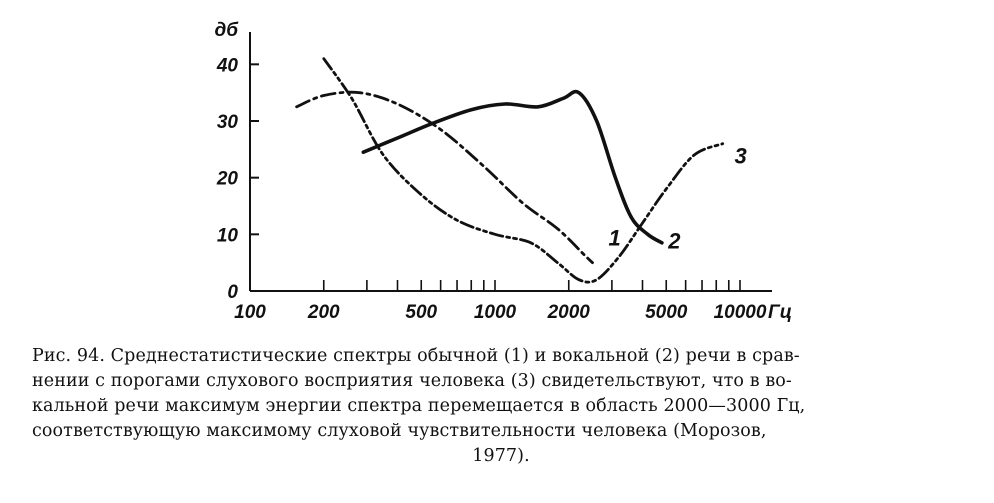  Describe the element at coordinates (780, 312) in the screenshot. I see `x-axis-unit: Гц` at that location.